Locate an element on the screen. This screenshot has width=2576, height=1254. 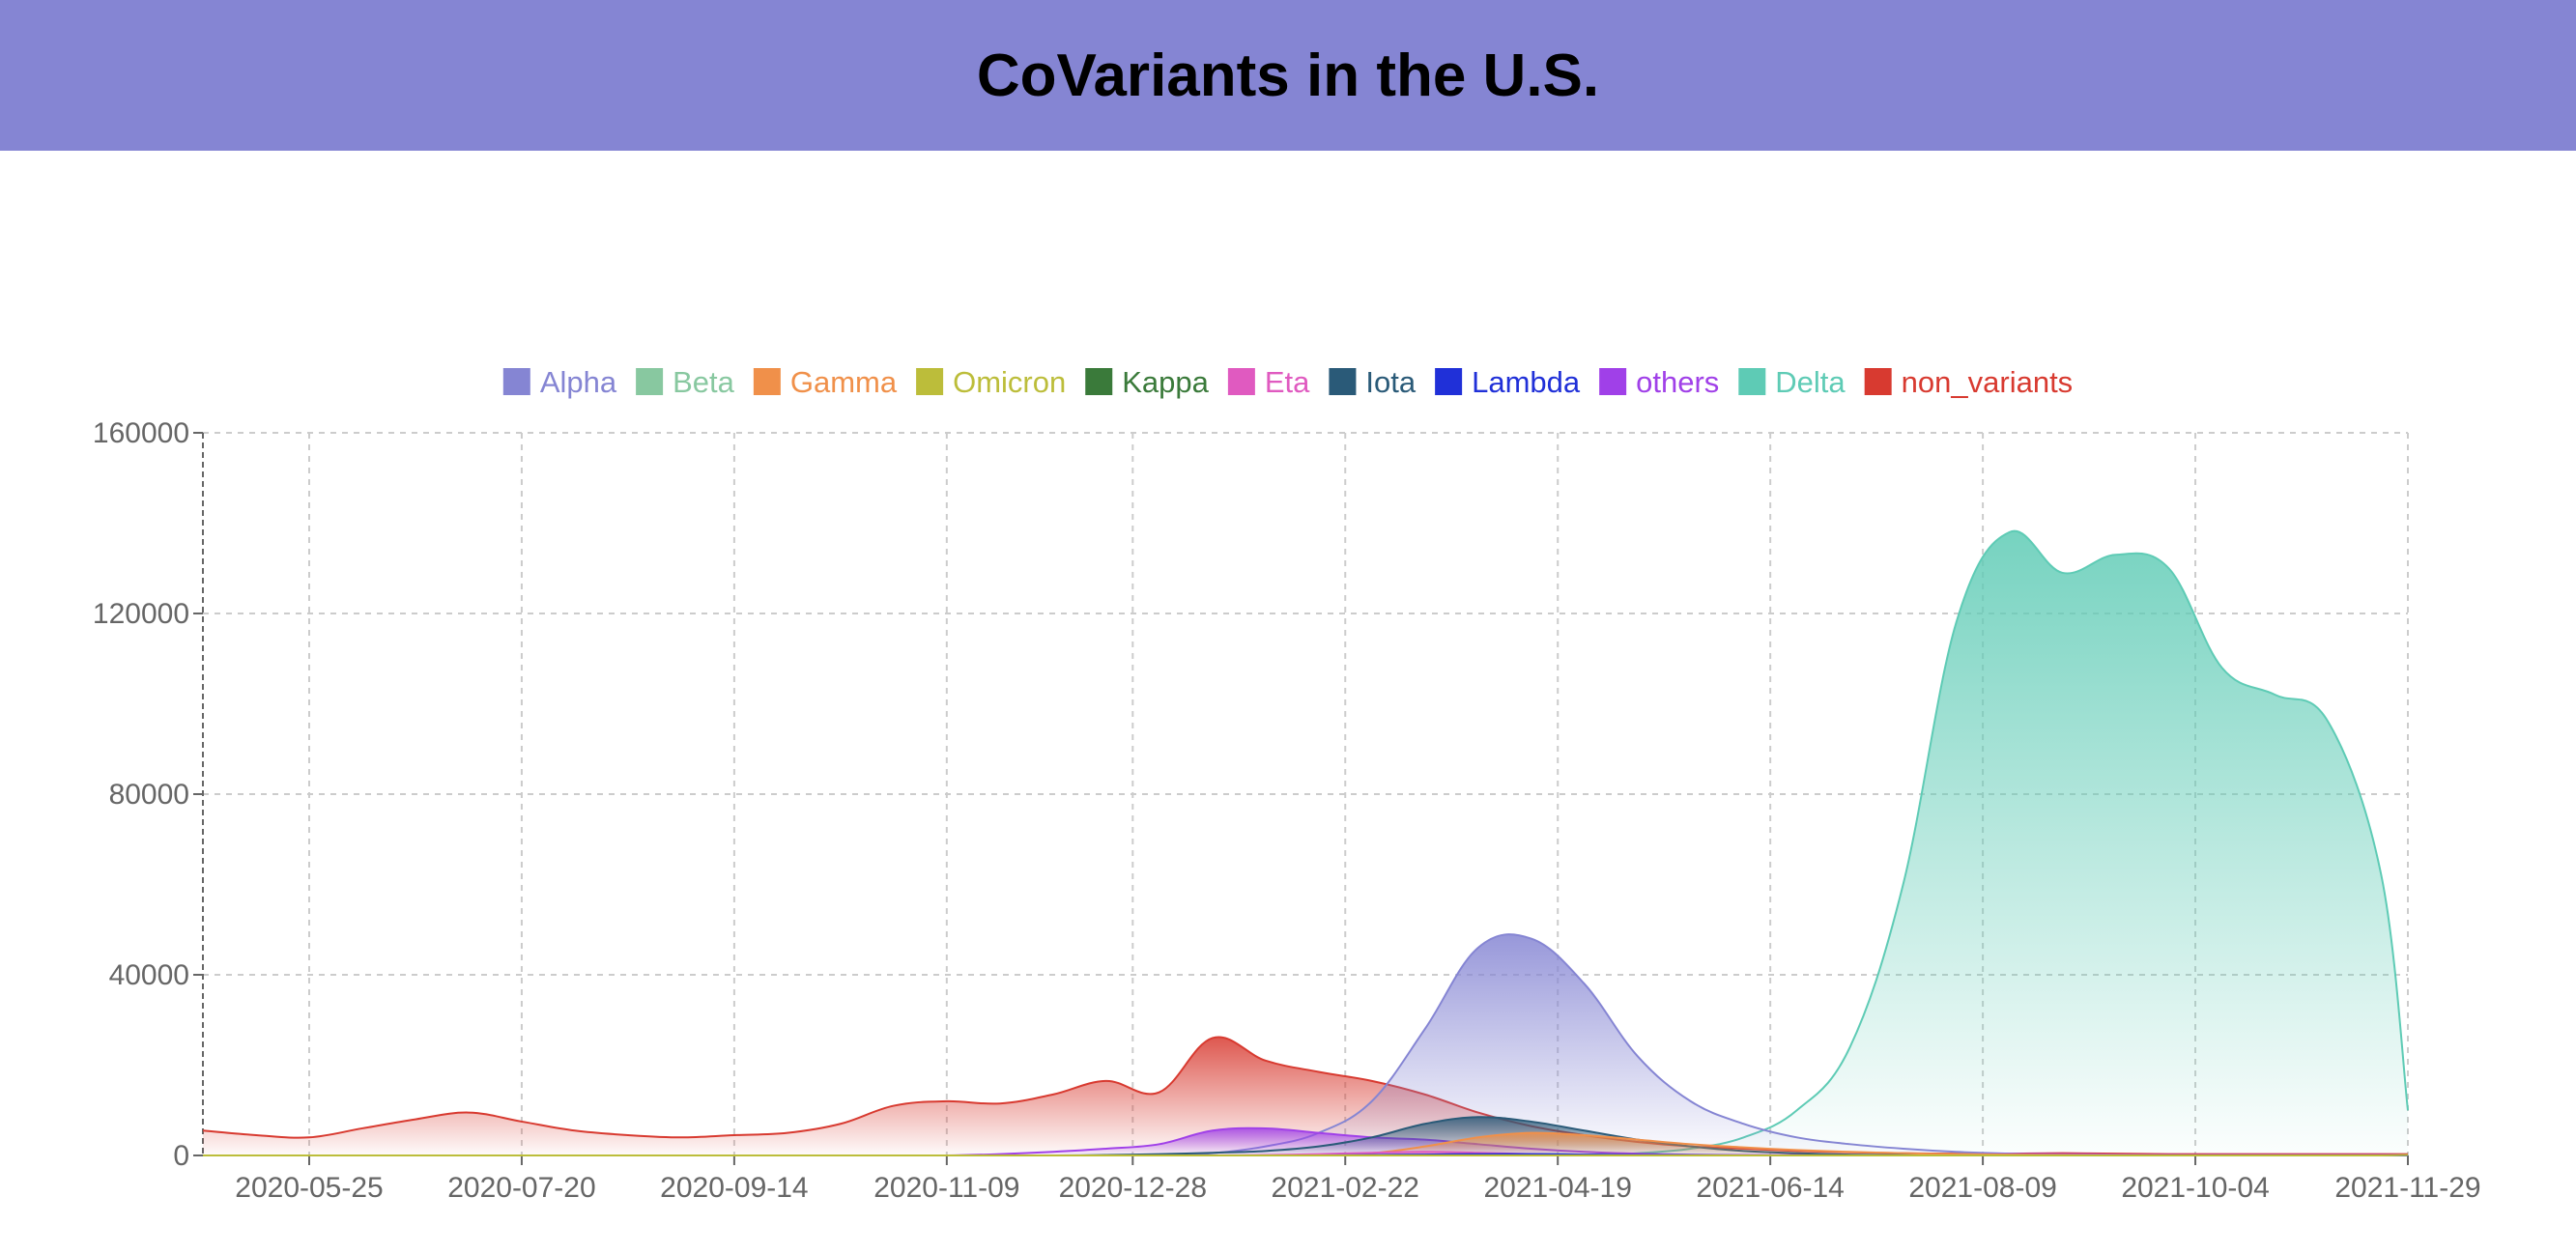
legend-label: others is located at coordinates (1678, 382).